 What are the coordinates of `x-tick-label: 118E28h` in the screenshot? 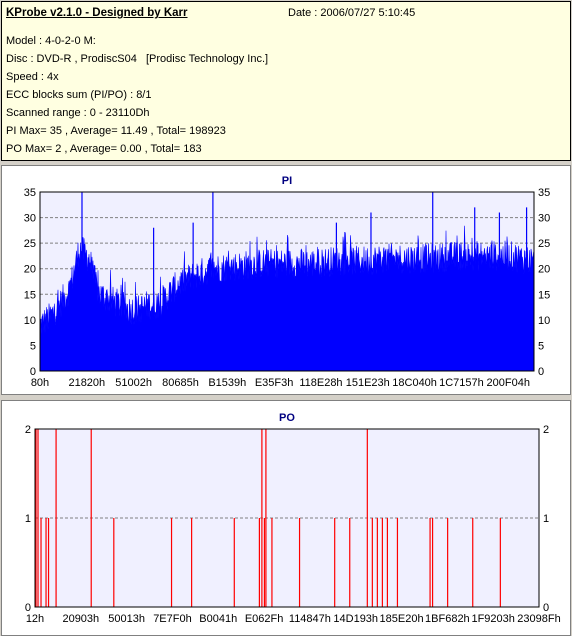 It's located at (320, 383).